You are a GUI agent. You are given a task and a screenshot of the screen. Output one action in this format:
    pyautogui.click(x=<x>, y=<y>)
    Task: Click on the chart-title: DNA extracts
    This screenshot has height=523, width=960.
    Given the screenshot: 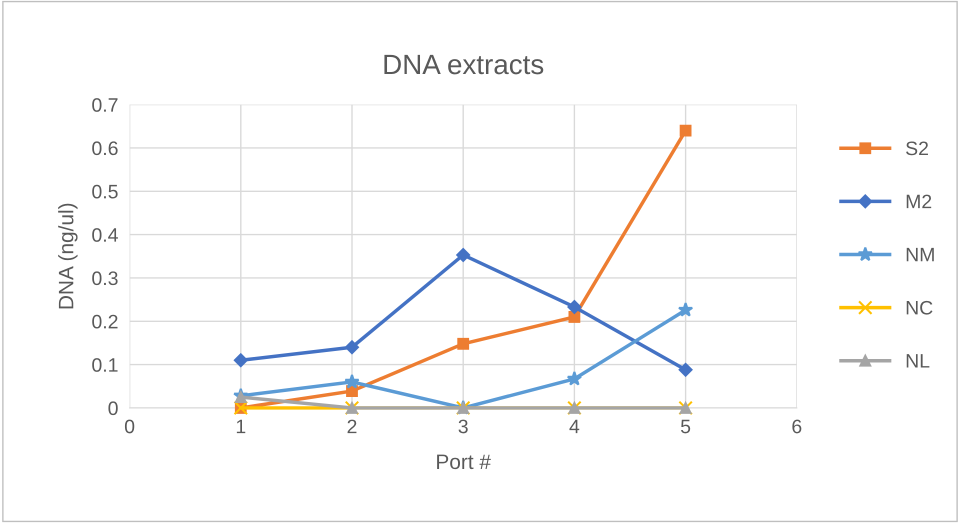 What is the action you would take?
    pyautogui.click(x=464, y=64)
    